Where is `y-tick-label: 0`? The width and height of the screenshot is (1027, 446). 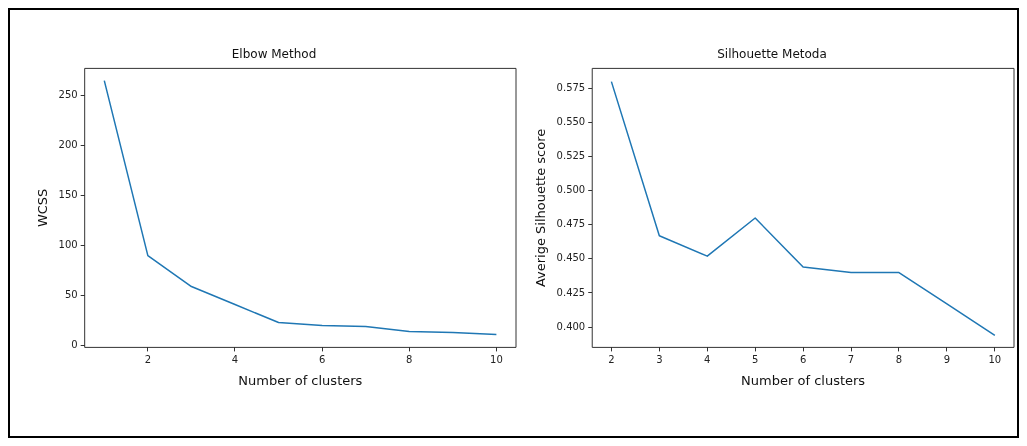 y-tick-label: 0 is located at coordinates (74, 345).